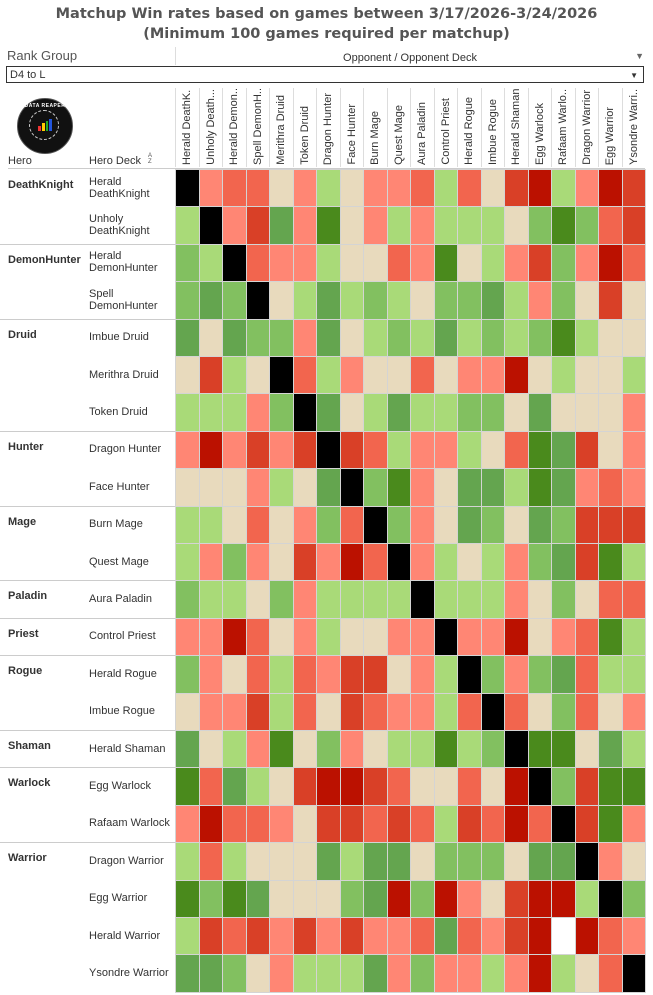 This screenshot has width=653, height=995. Describe the element at coordinates (325, 74) in the screenshot. I see `rank-group-select: D4 to L ▼` at that location.